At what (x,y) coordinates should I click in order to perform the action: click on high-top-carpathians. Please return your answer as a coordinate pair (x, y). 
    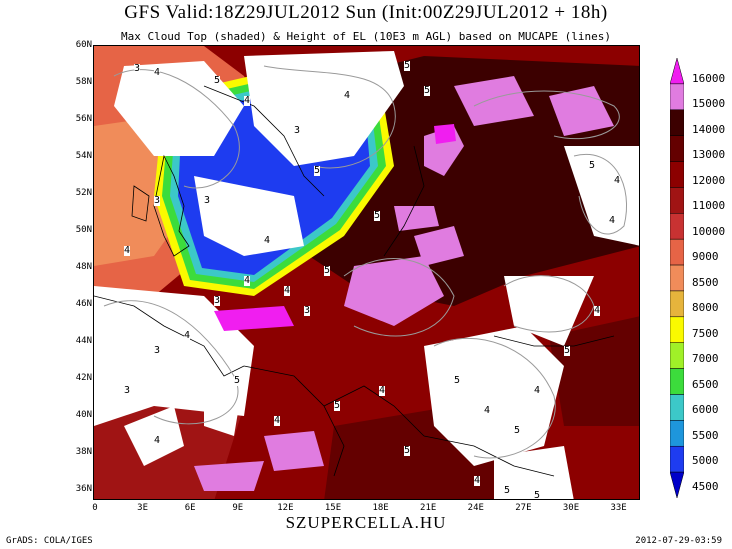
    Looking at the image, I should click on (416, 218).